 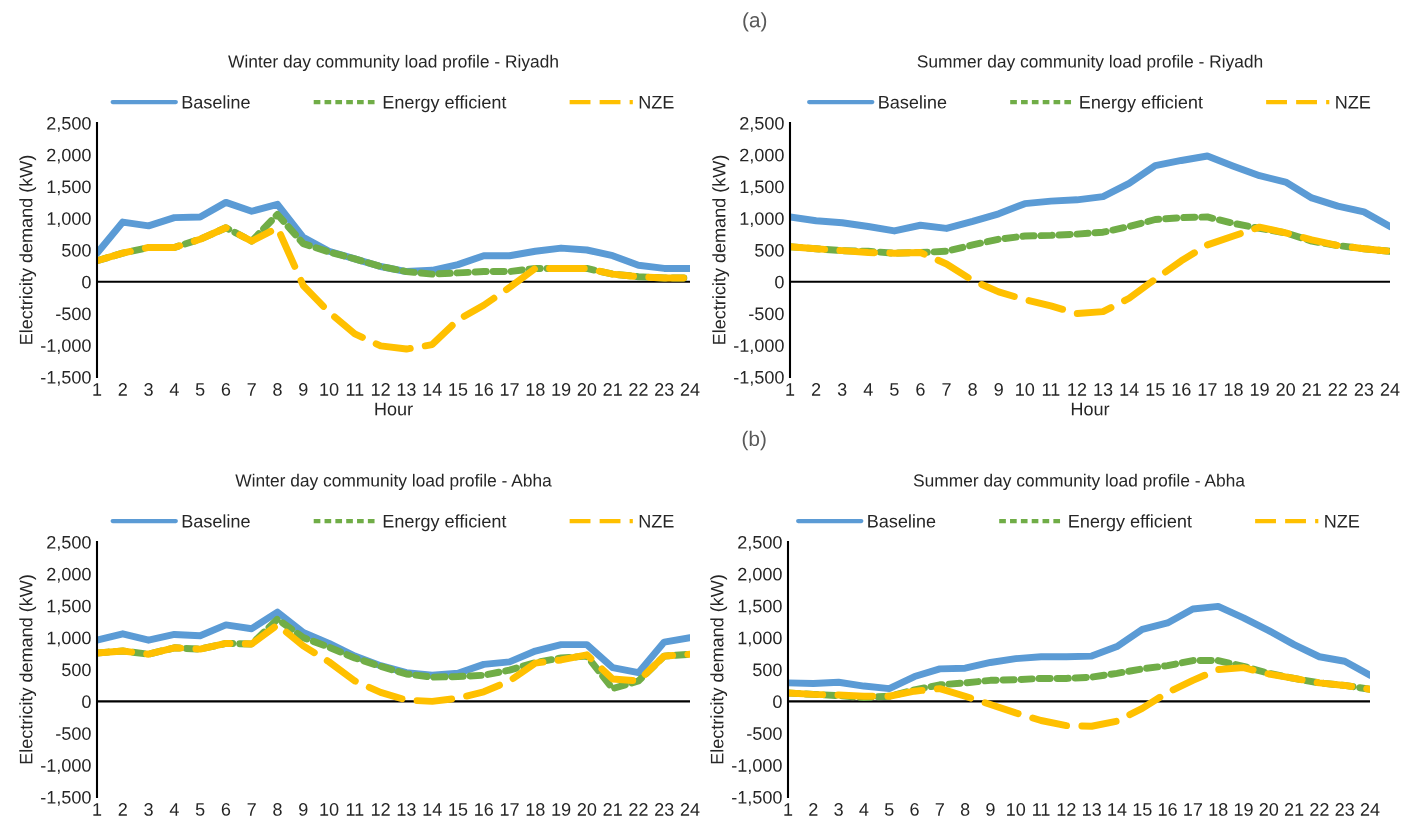 What do you see at coordinates (864, 809) in the screenshot?
I see `x-tick-label: 4` at bounding box center [864, 809].